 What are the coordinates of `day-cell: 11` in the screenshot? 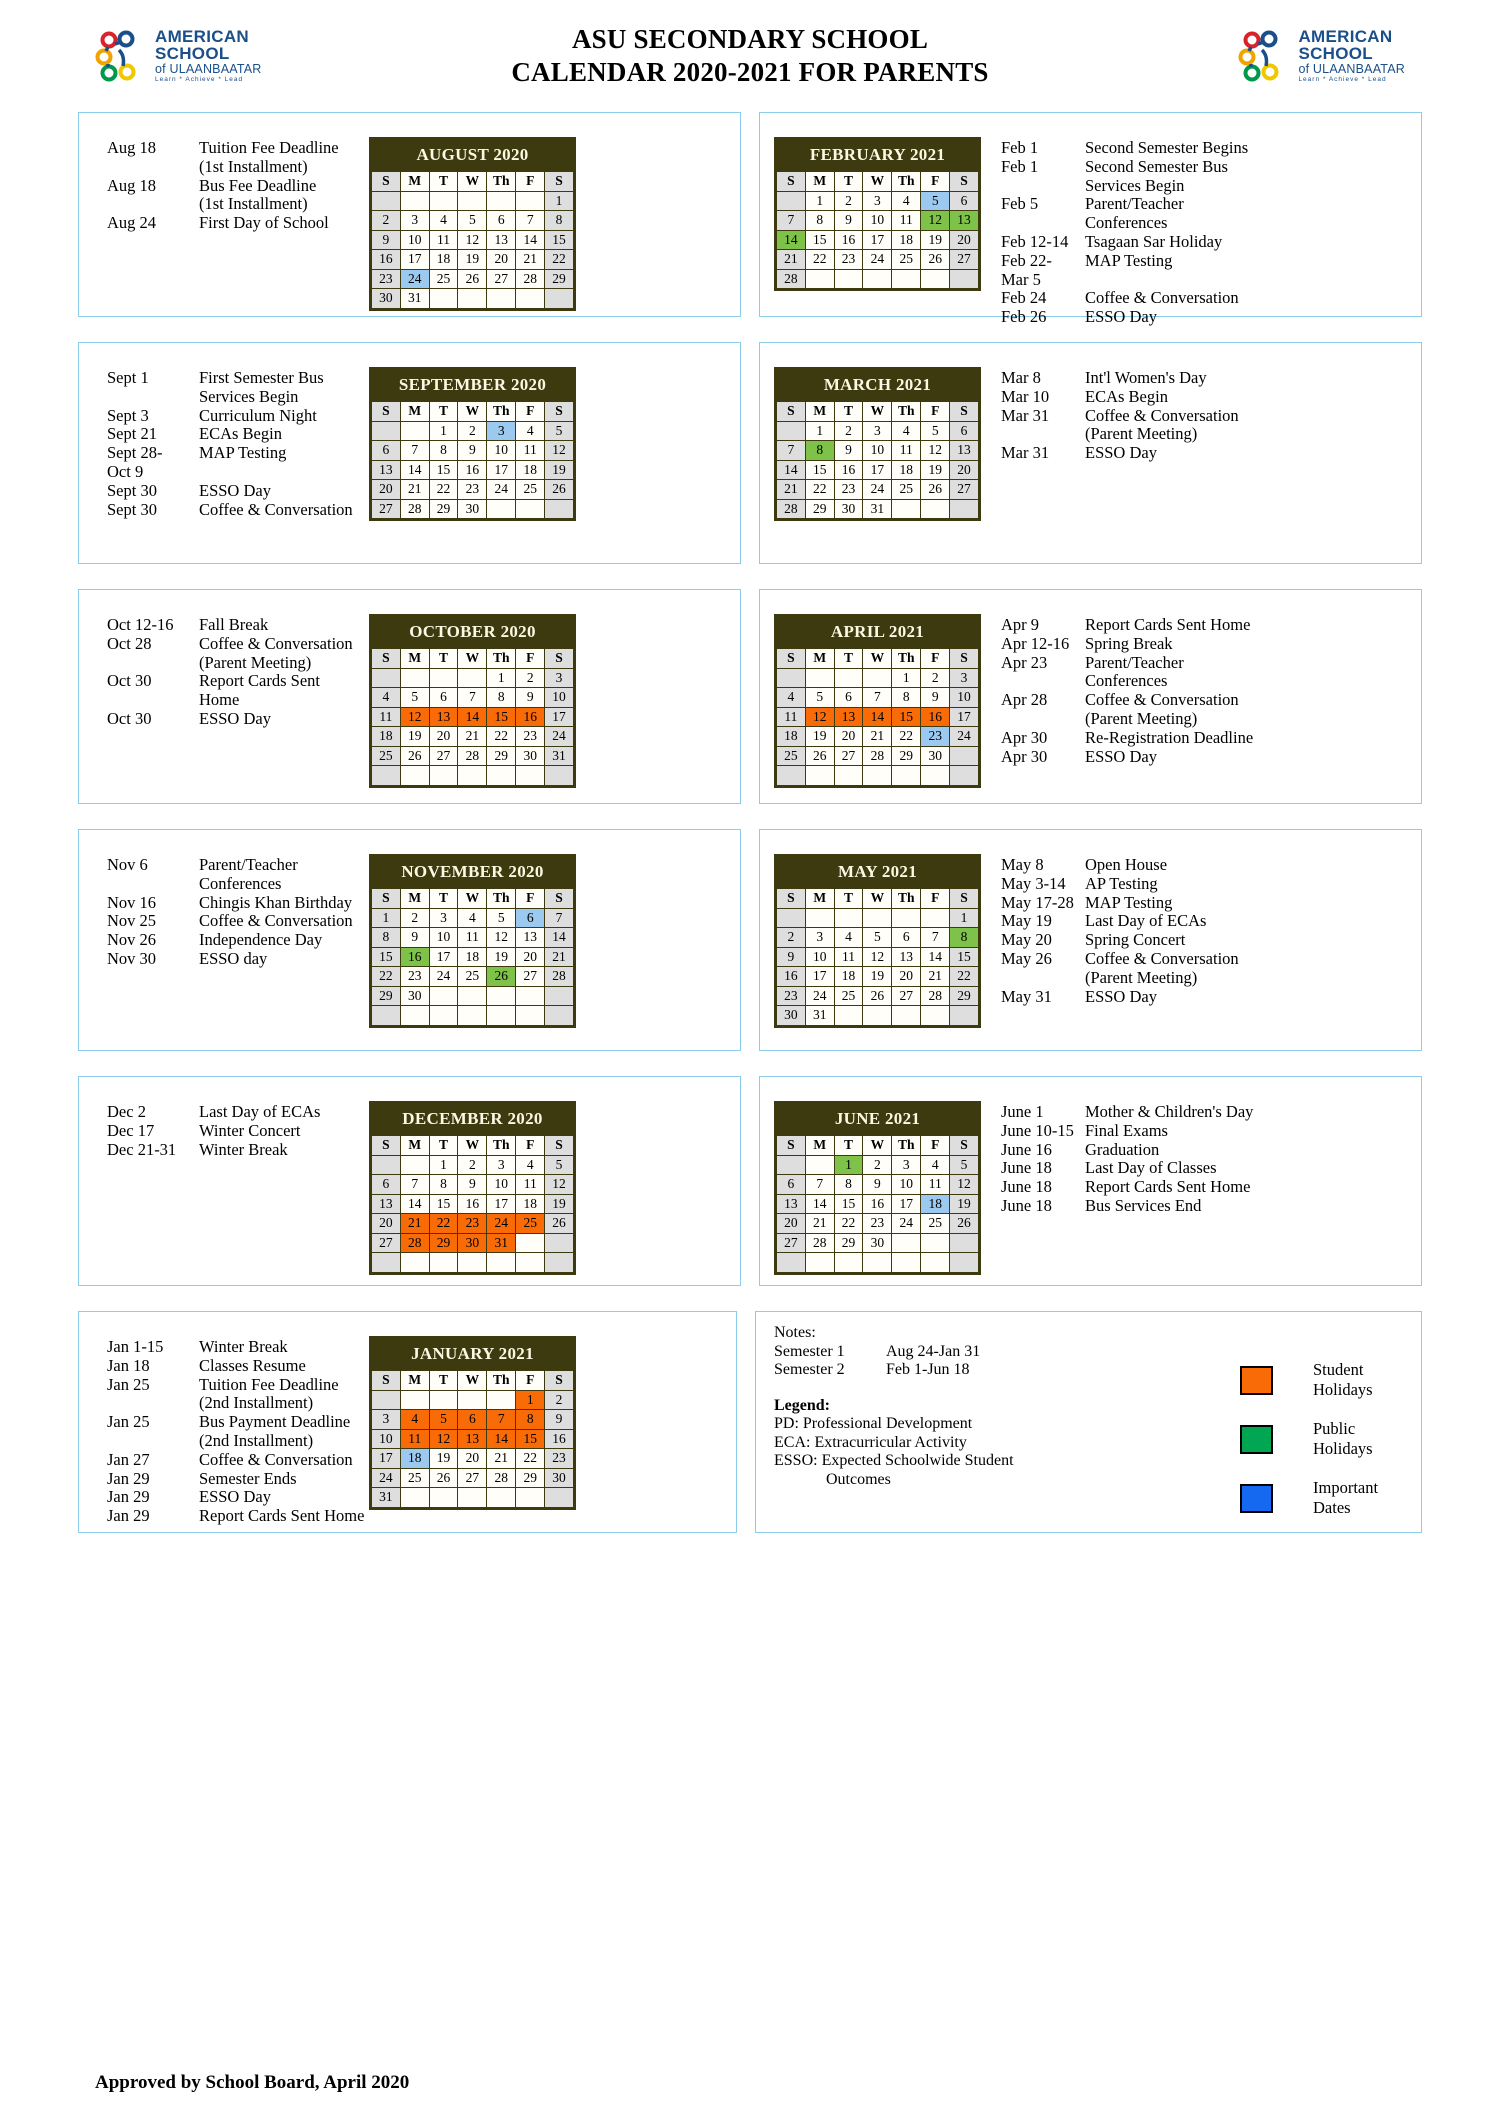 It's located at (443, 239).